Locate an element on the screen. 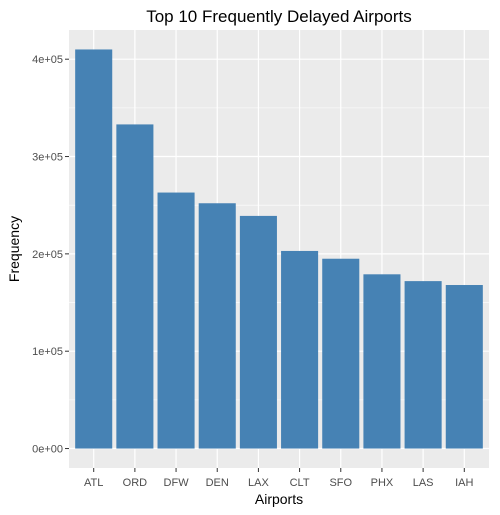 The image size is (500, 515). bar-clt is located at coordinates (299, 350).